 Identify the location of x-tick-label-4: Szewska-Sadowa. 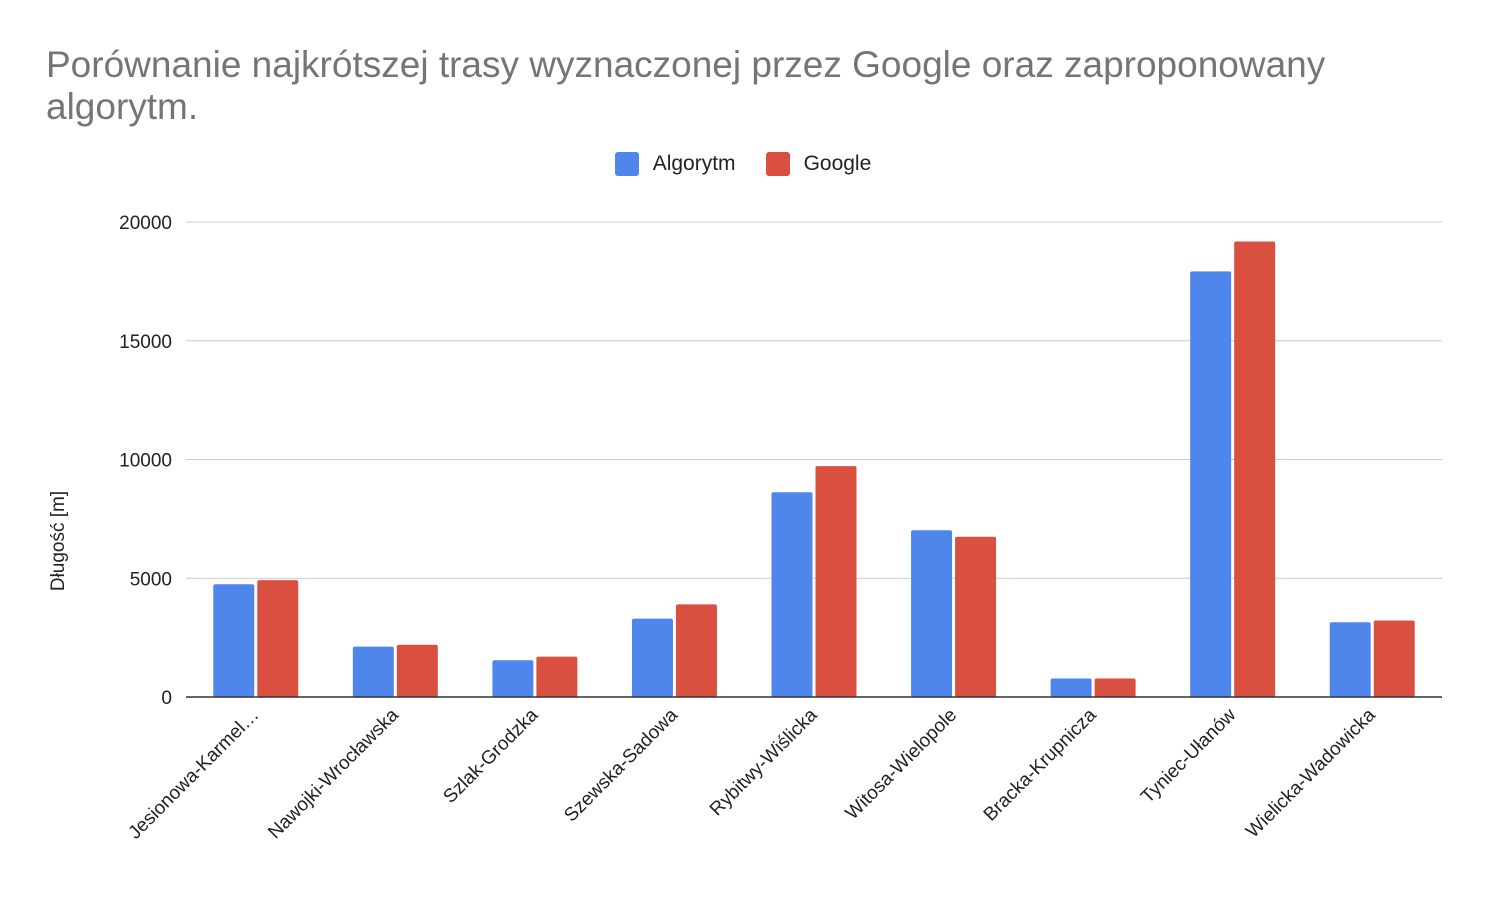
(621, 765).